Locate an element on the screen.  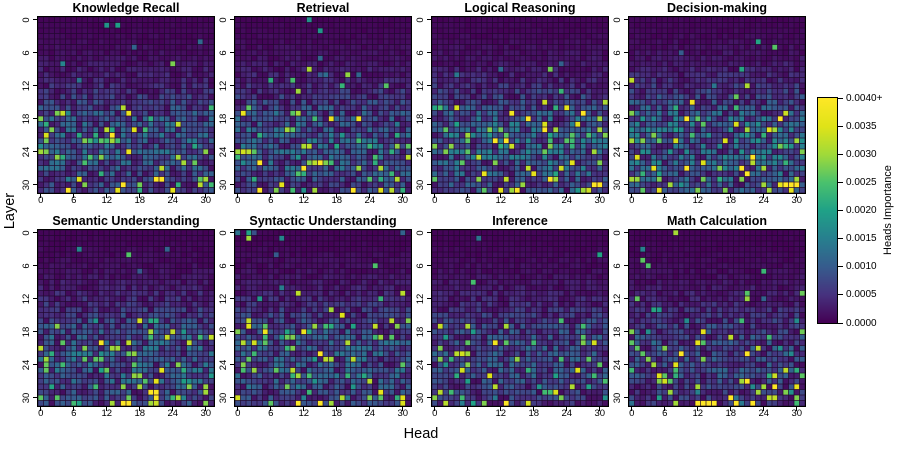
colorbar-tick-label: 0.0040+ is located at coordinates (864, 98).